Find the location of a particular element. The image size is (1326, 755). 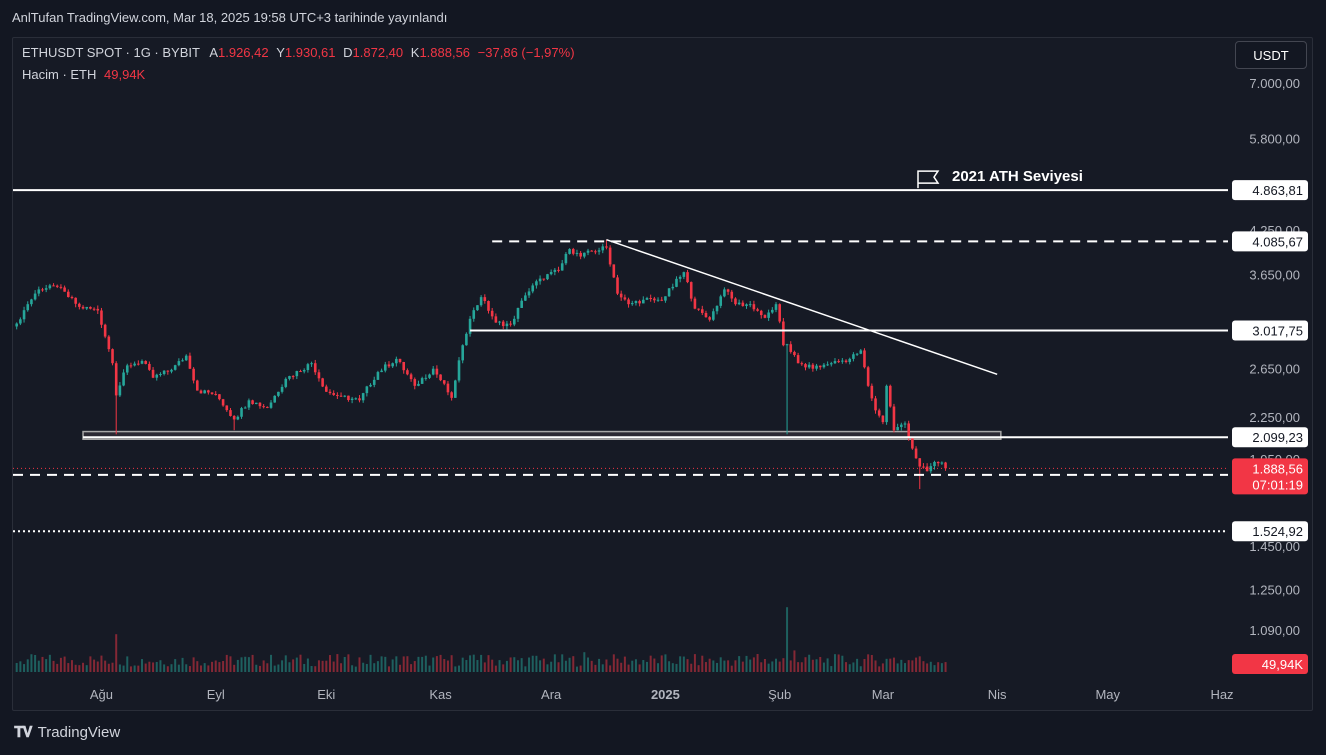

ath-annotation: 2021 ATH Seviyesi is located at coordinates (1017, 176).